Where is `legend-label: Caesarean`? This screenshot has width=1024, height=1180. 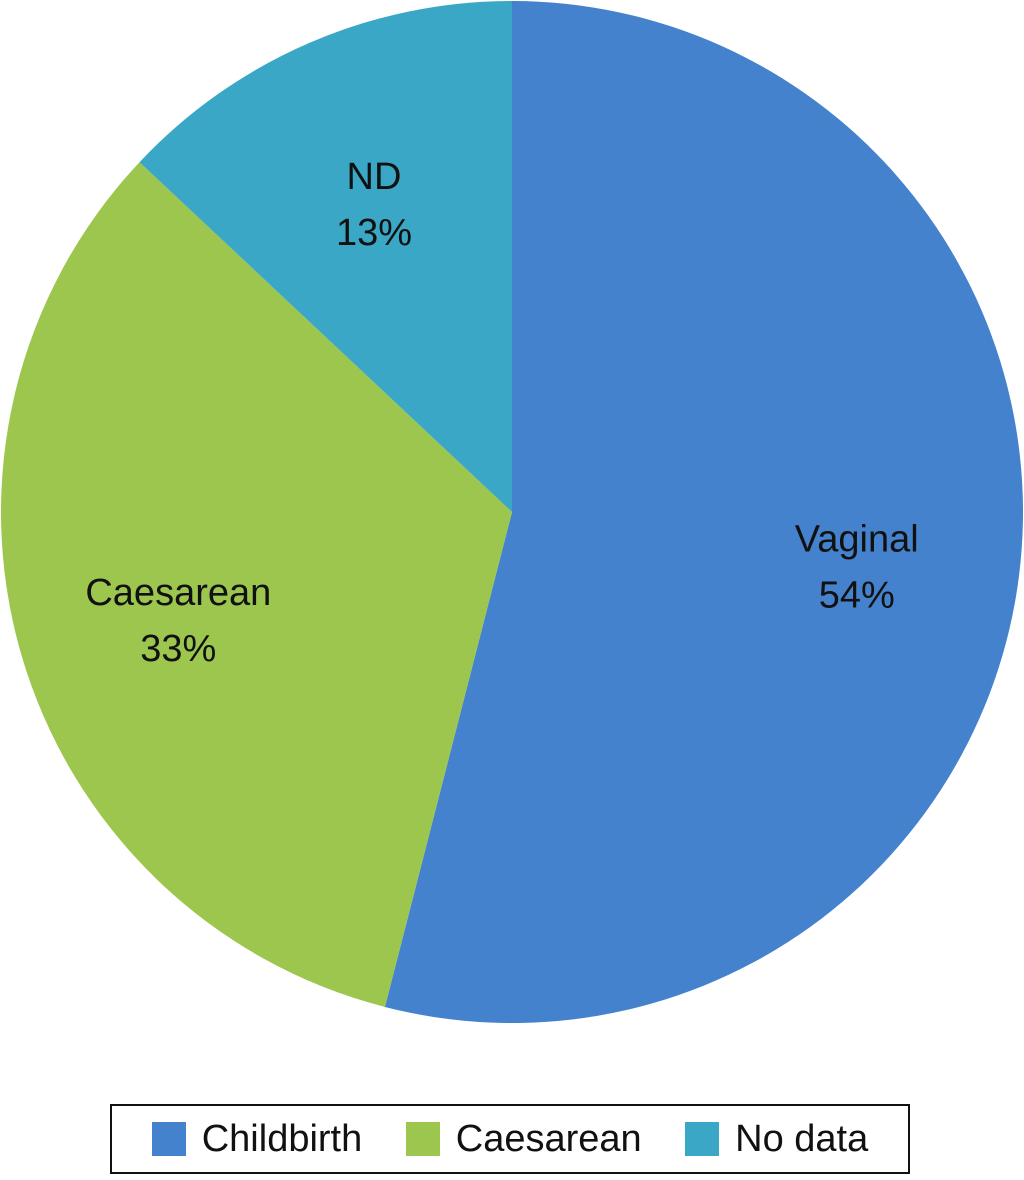
legend-label: Caesarean is located at coordinates (548, 1139).